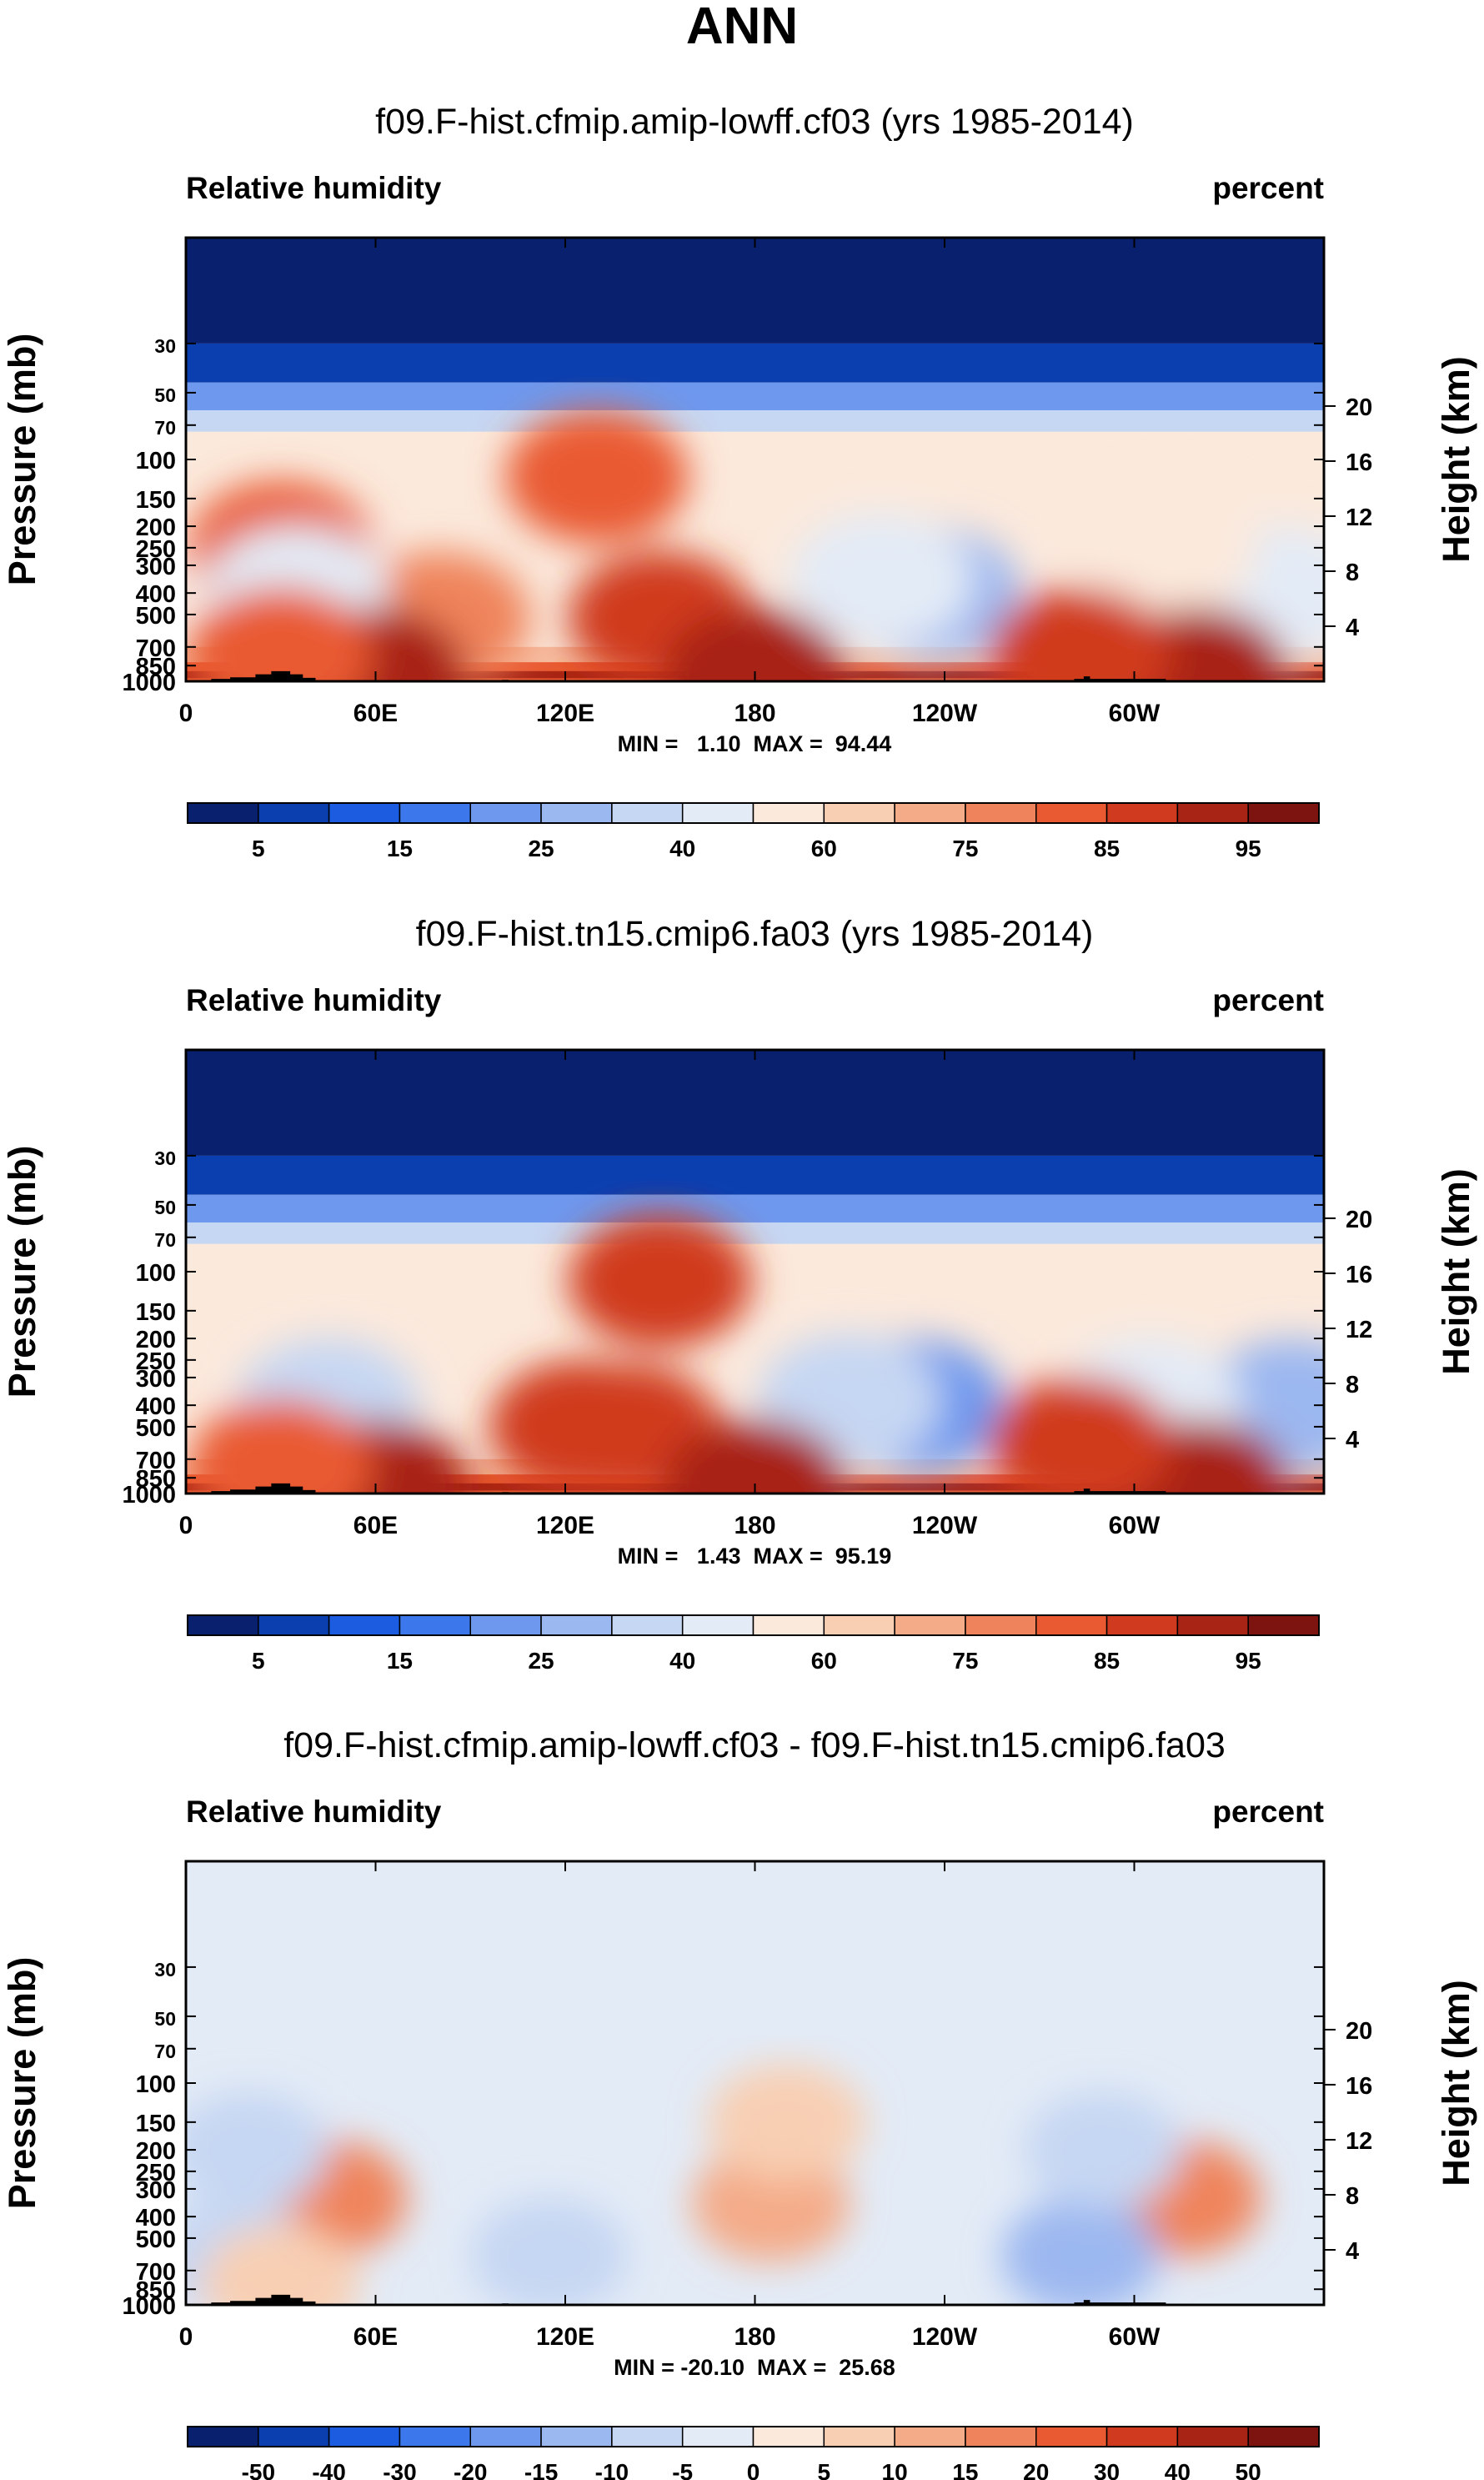 The height and width of the screenshot is (2480, 1484). Describe the element at coordinates (149, 683) in the screenshot. I see `y-tick-label: 1000` at that location.